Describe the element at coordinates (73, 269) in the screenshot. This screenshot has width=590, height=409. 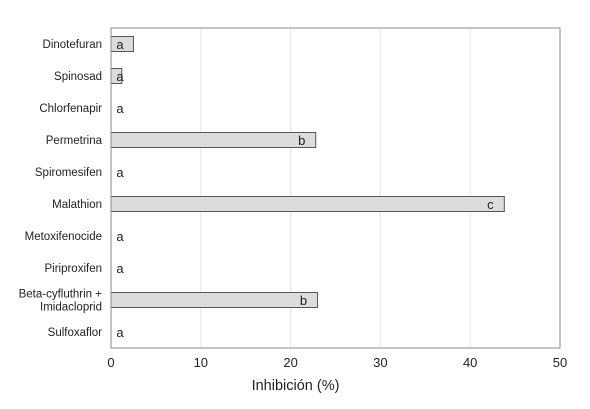
I see `category-label: Piriproxifen` at that location.